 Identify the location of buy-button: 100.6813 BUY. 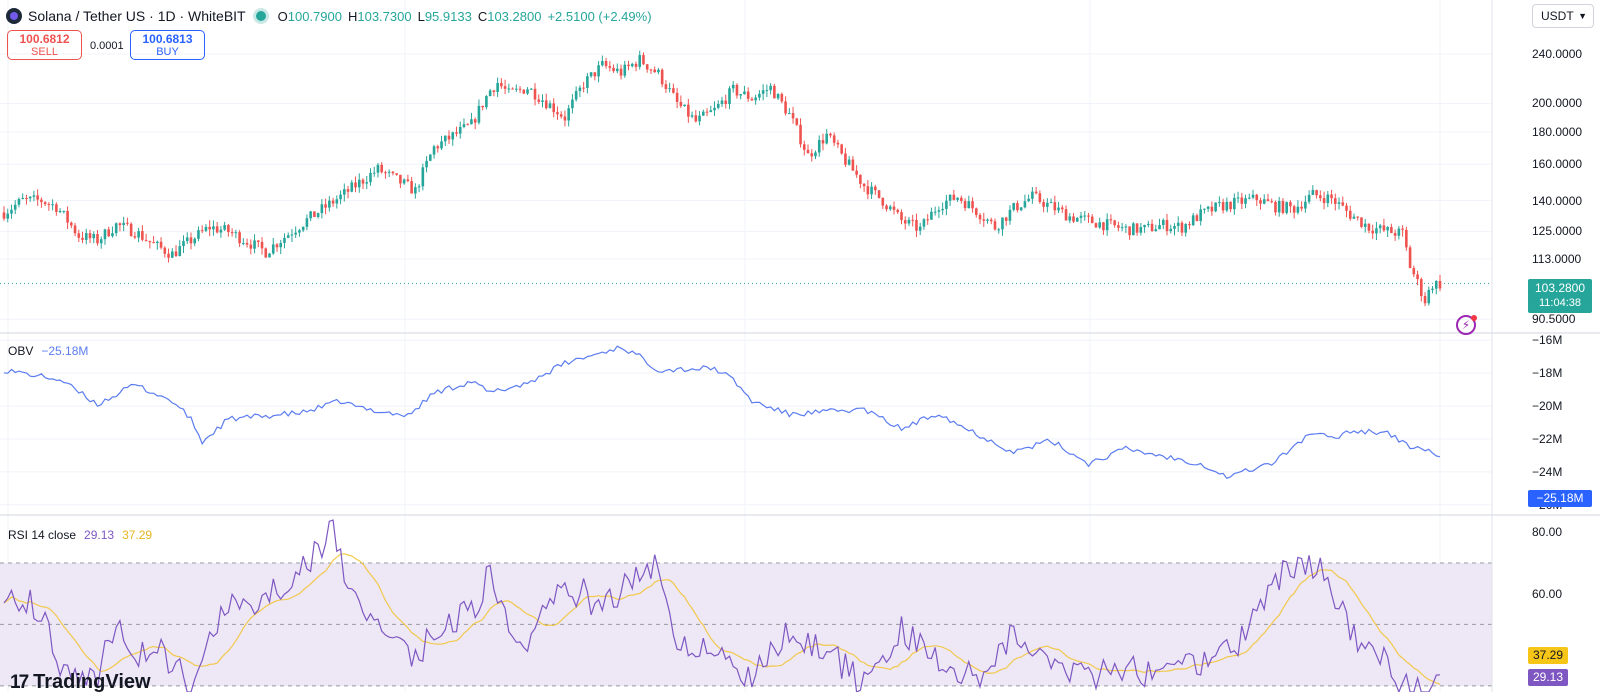
(167, 45).